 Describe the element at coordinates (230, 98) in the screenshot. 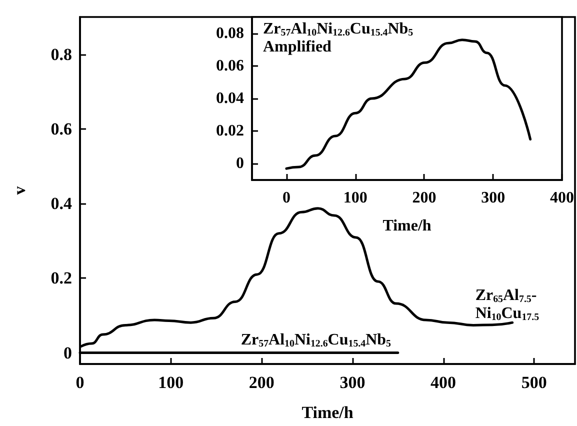

I see `y-tick-label: 0.04` at that location.